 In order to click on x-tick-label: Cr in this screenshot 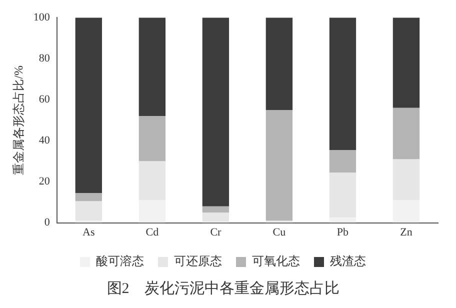, I will do `click(216, 232)`.